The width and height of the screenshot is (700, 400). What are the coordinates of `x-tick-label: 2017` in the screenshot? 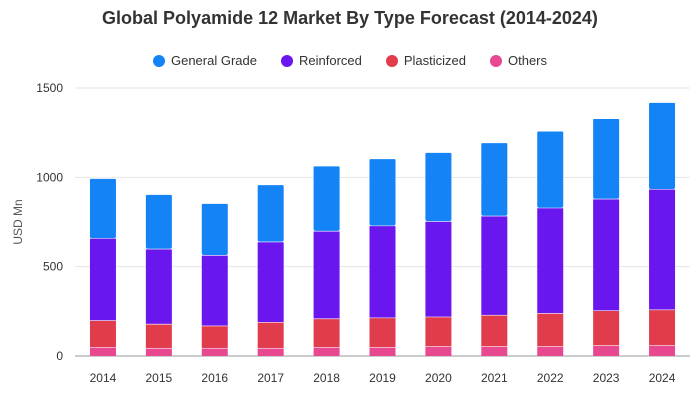 It's located at (270, 378).